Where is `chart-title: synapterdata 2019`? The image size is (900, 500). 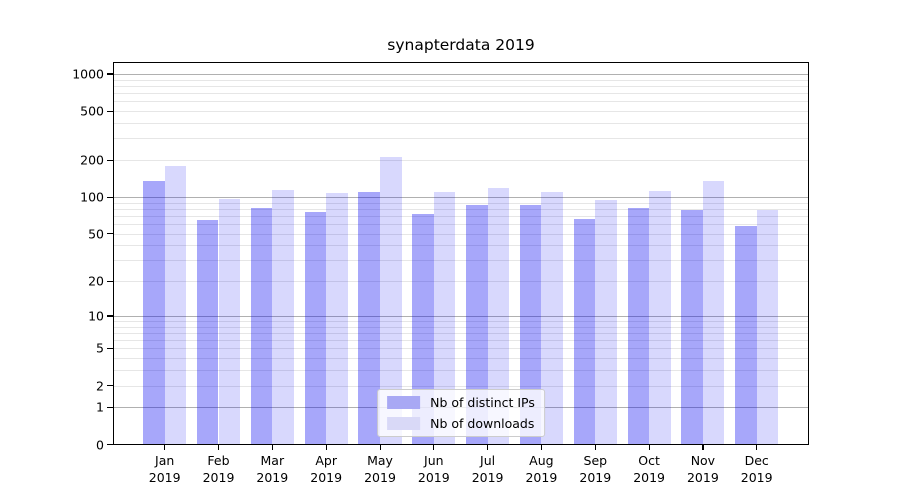
chart-title: synapterdata 2019 is located at coordinates (461, 45).